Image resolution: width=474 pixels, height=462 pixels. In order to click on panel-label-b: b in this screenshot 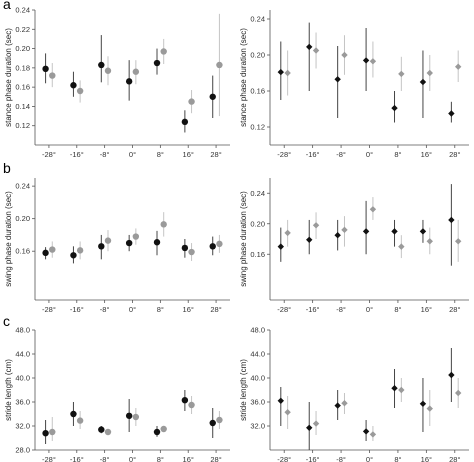, I will do `click(7, 168)`.